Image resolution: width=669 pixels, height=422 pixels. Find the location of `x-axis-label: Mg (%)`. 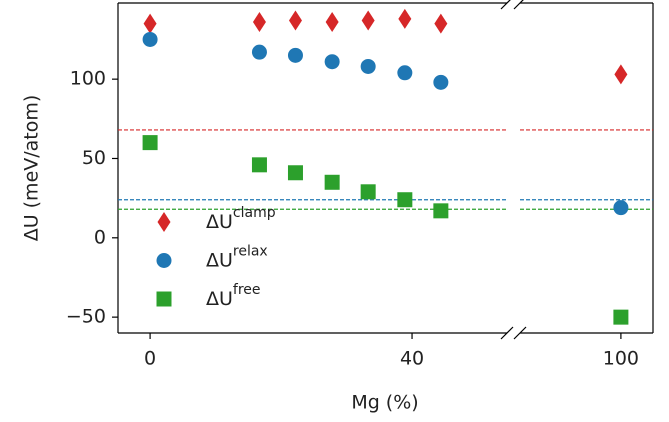

x-axis-label: Mg (%) is located at coordinates (384, 403).